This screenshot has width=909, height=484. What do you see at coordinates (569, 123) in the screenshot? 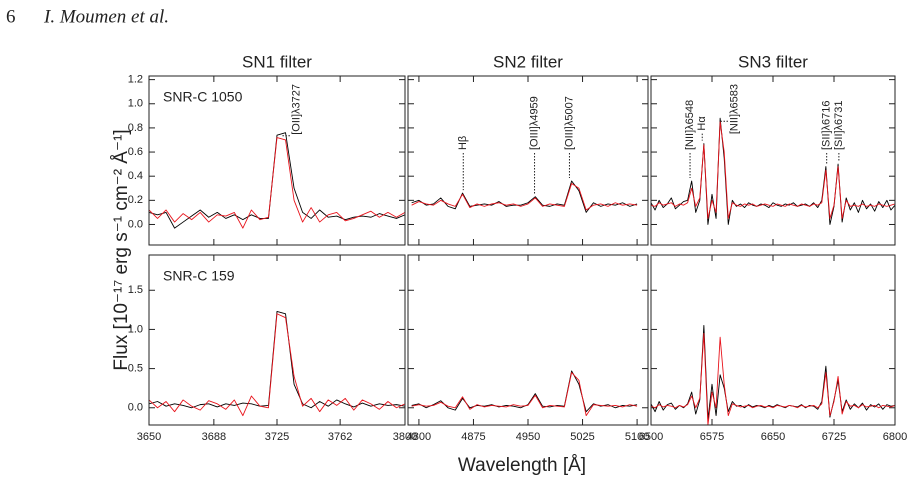
I see `line-label: [OIII]λ5007` at bounding box center [569, 123].